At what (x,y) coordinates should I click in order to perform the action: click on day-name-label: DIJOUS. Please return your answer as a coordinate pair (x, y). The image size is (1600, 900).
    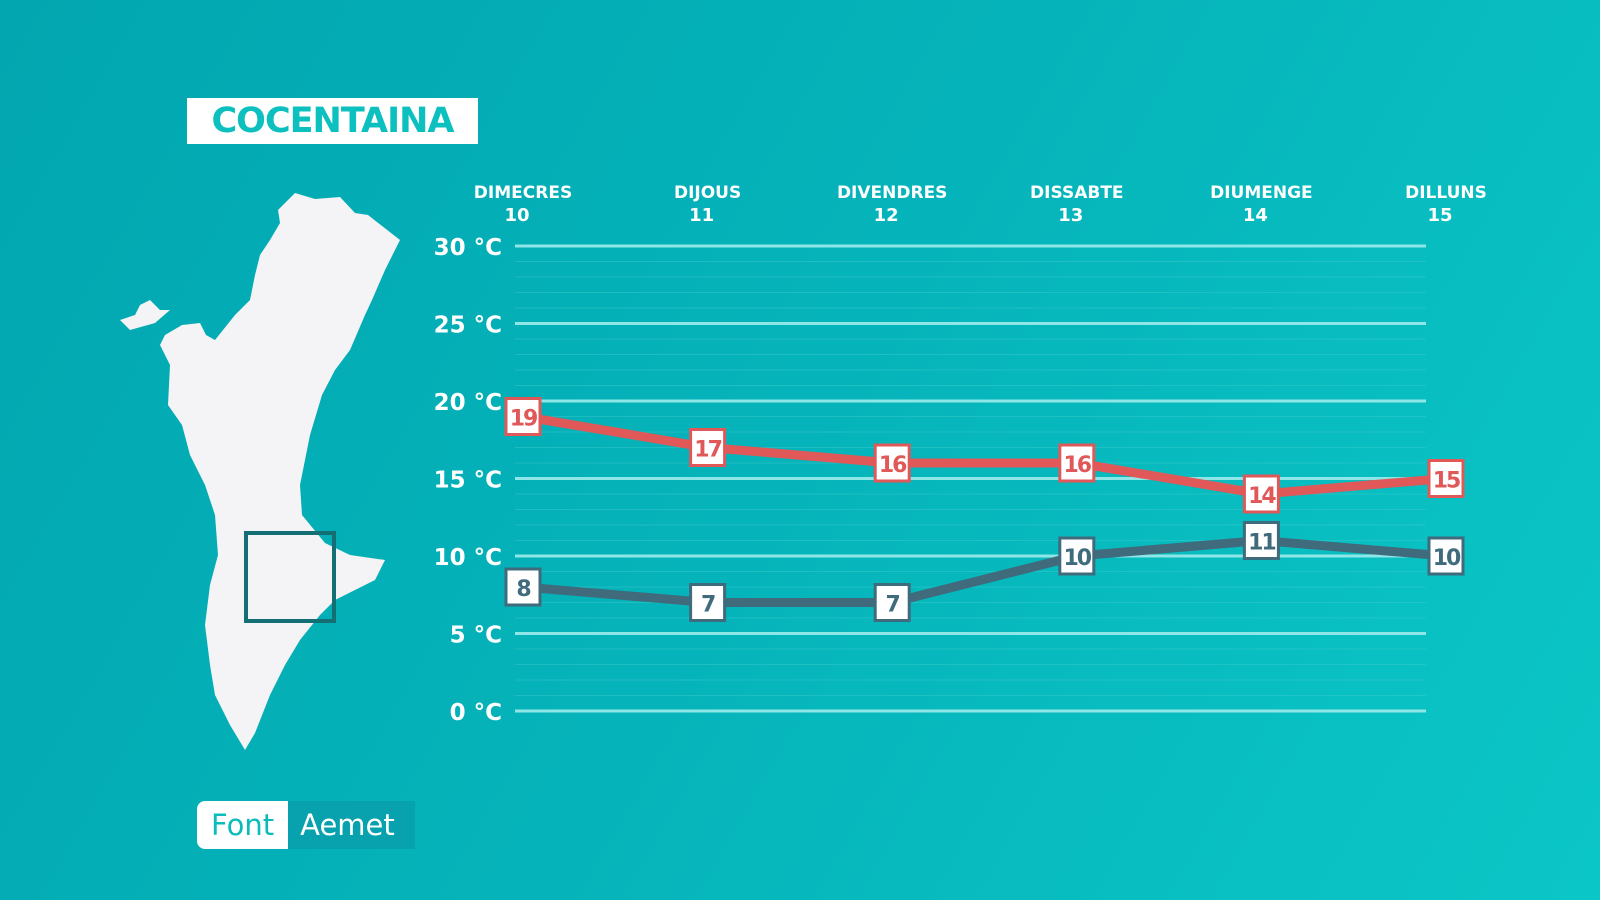
    Looking at the image, I should click on (707, 193).